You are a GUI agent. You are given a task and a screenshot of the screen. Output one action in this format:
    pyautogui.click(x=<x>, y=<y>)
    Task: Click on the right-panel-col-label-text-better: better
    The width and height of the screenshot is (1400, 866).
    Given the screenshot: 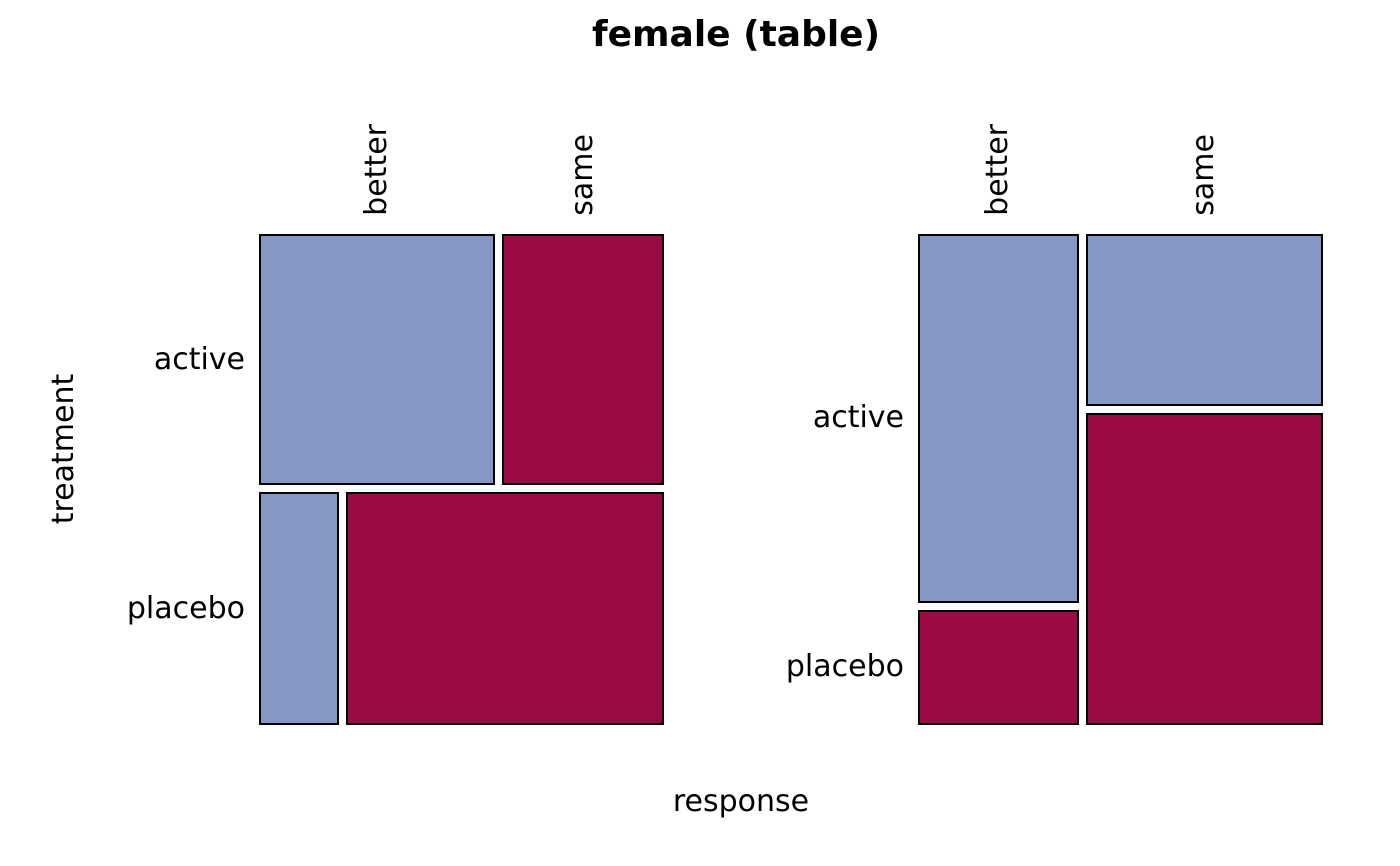 What is the action you would take?
    pyautogui.click(x=998, y=170)
    